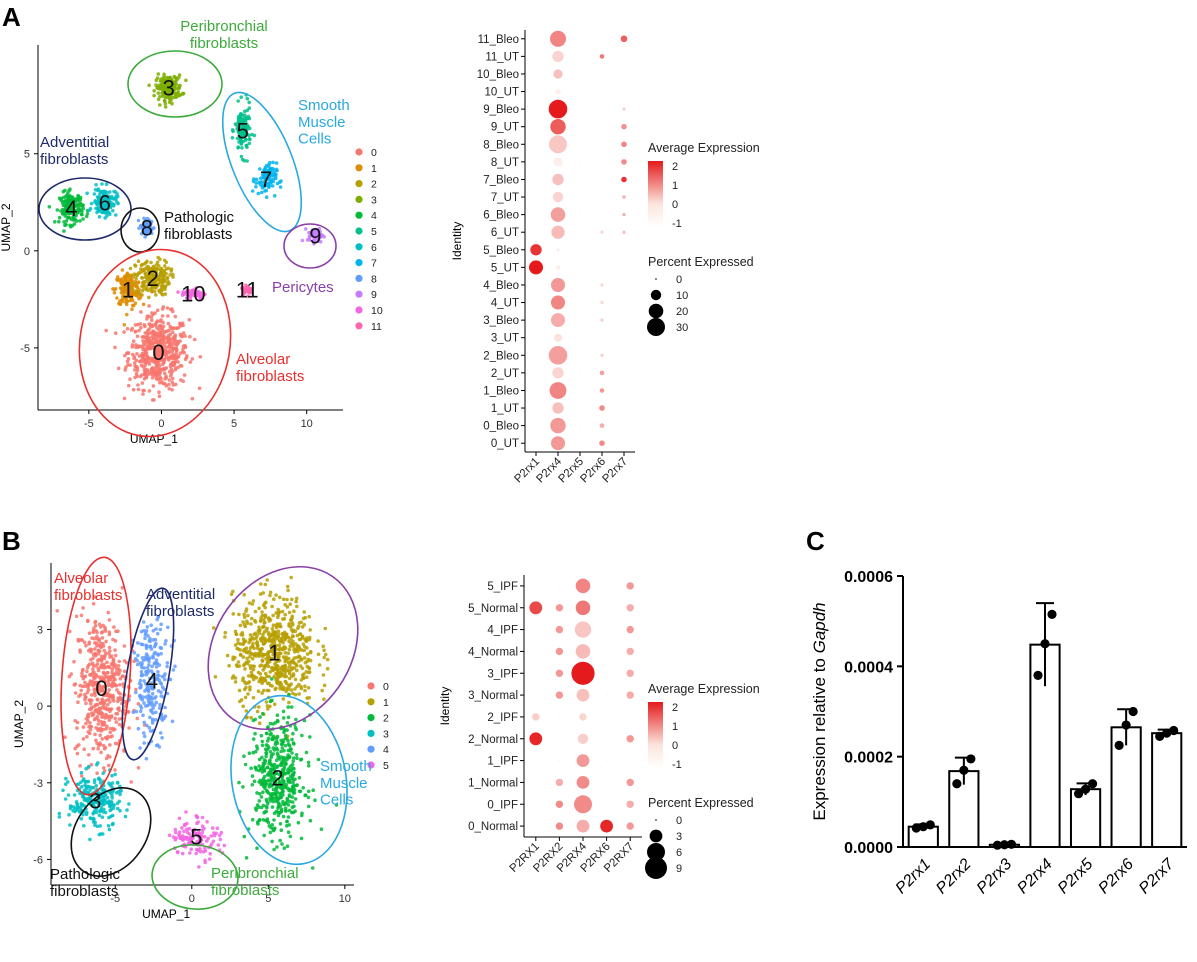 This screenshot has height=962, width=1197. What do you see at coordinates (558, 425) in the screenshot?
I see `dot-0_Bleo-P2rx4` at bounding box center [558, 425].